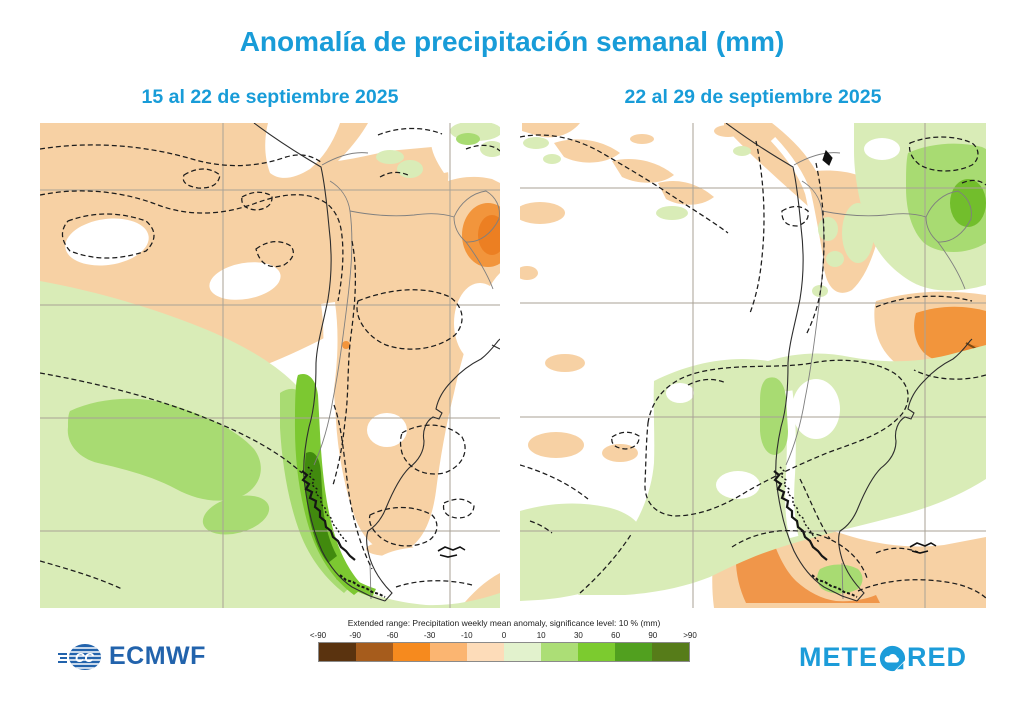 This screenshot has width=1024, height=720. I want to click on legend-tick-label: -30, so click(429, 635).